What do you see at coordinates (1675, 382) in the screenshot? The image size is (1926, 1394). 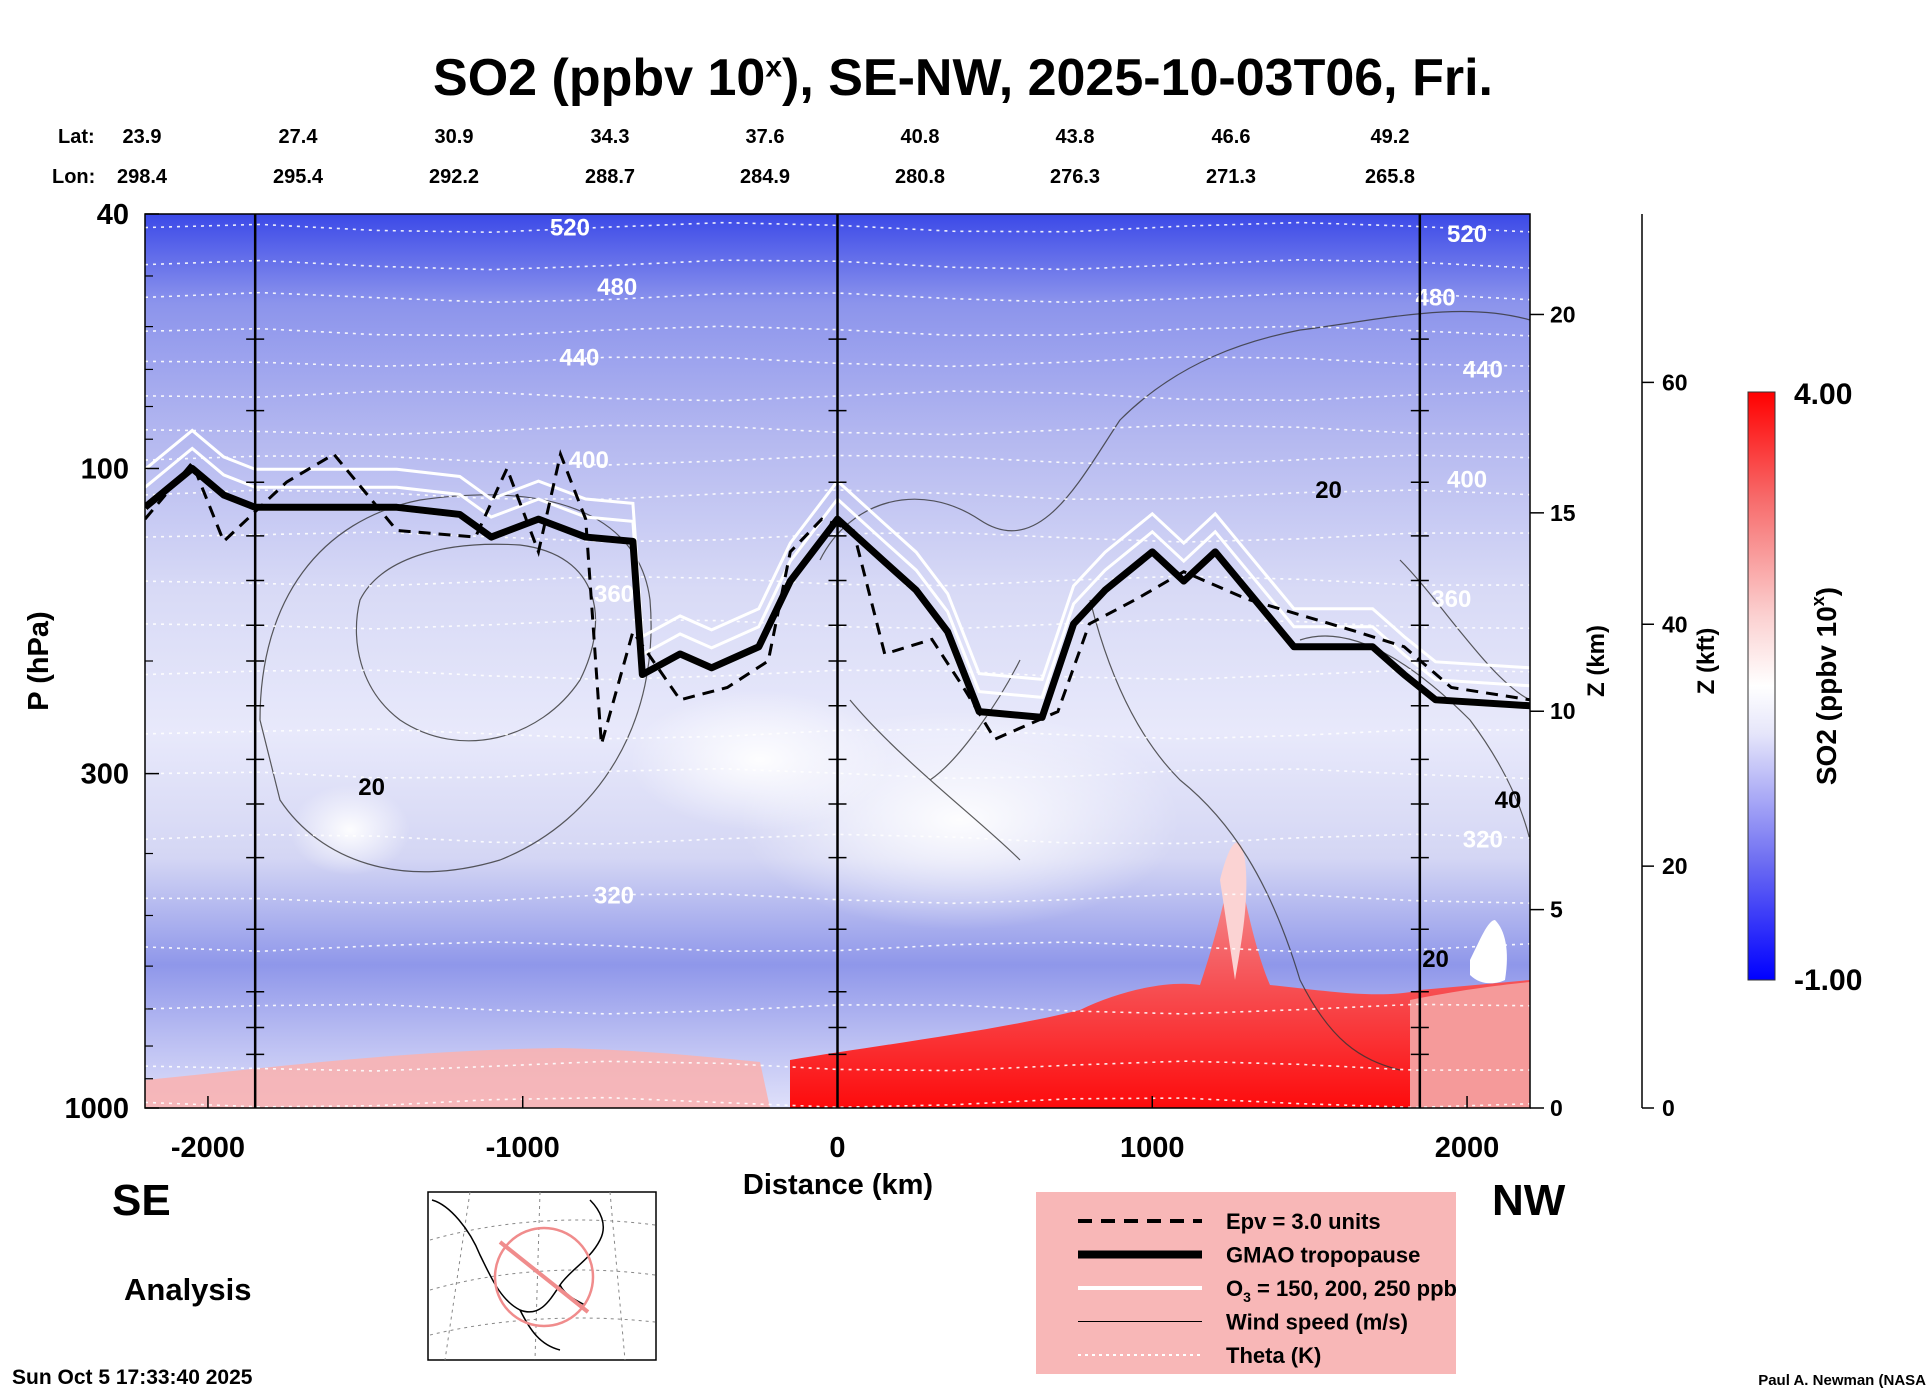 I see `z-kft-tick-label: 60` at bounding box center [1675, 382].